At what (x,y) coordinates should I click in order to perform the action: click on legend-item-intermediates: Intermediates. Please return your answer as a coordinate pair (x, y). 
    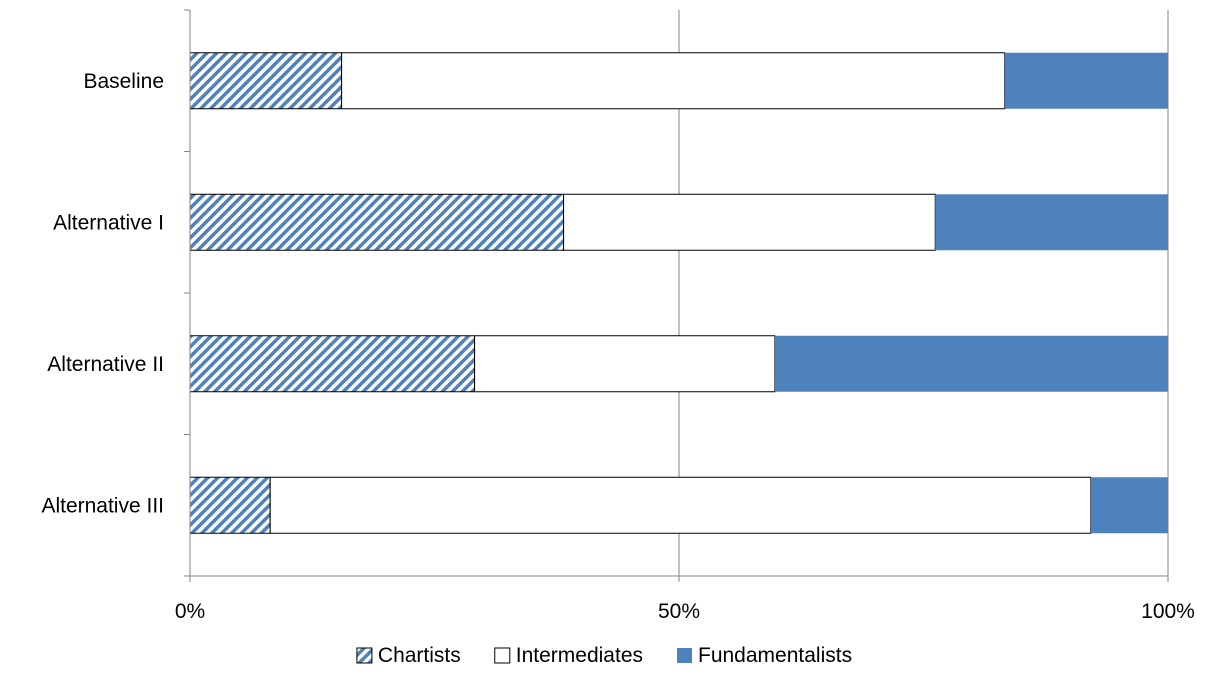
    Looking at the image, I should click on (568, 655).